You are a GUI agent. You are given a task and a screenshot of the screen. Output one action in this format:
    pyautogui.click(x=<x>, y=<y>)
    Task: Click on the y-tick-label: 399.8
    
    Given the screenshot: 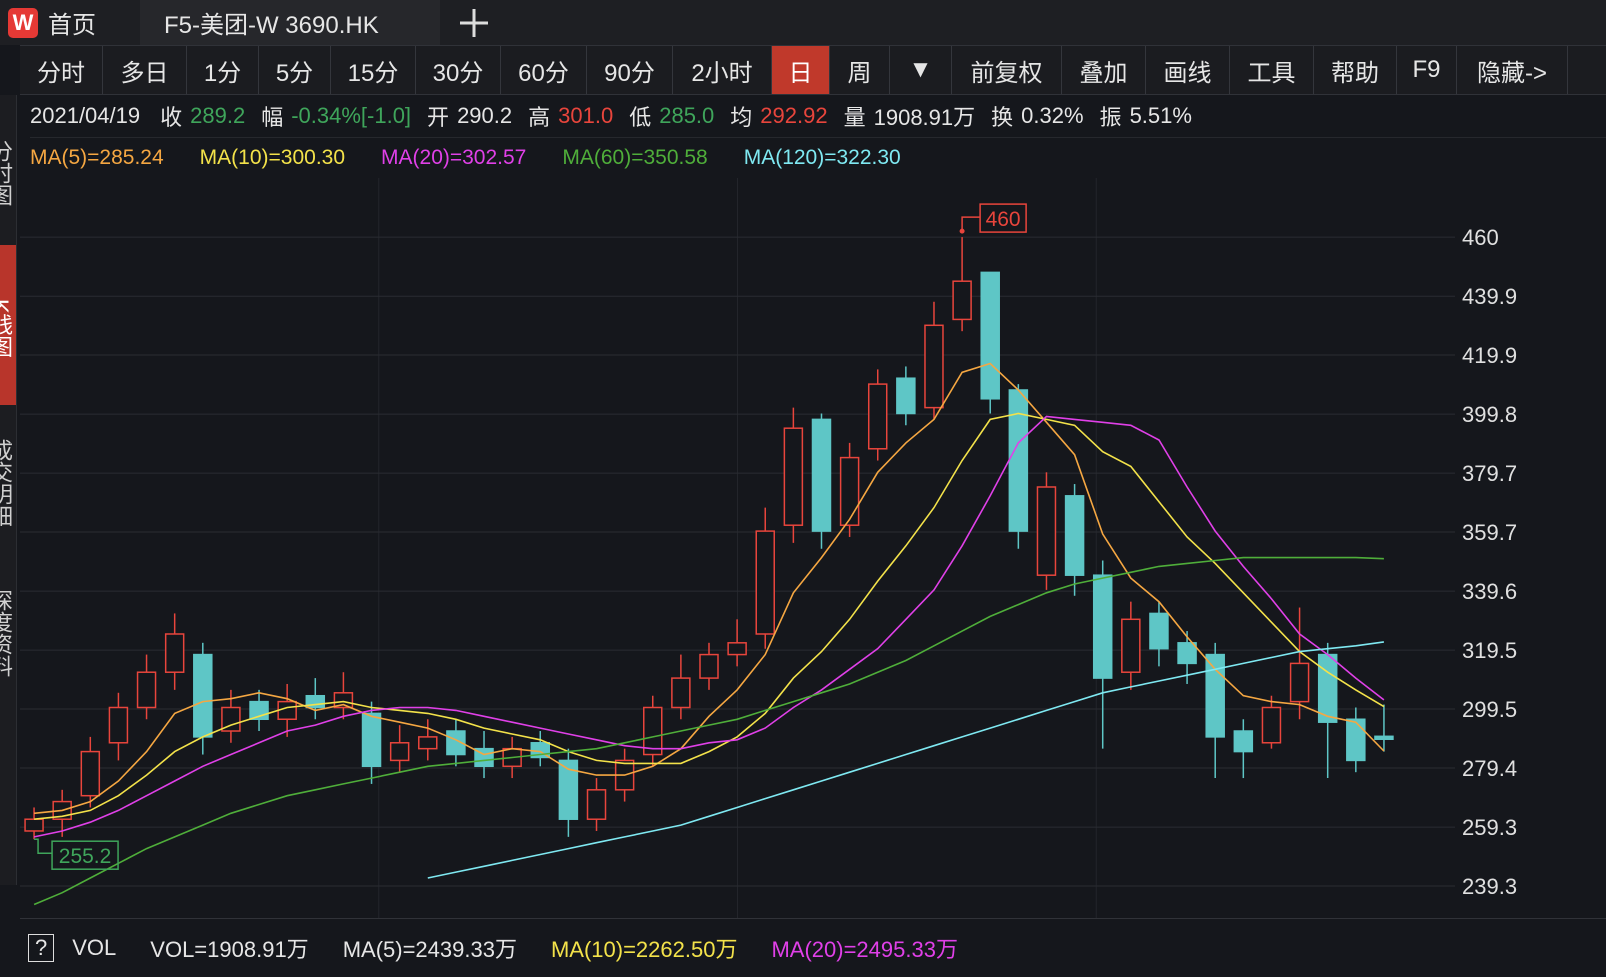 What is the action you would take?
    pyautogui.click(x=1489, y=414)
    